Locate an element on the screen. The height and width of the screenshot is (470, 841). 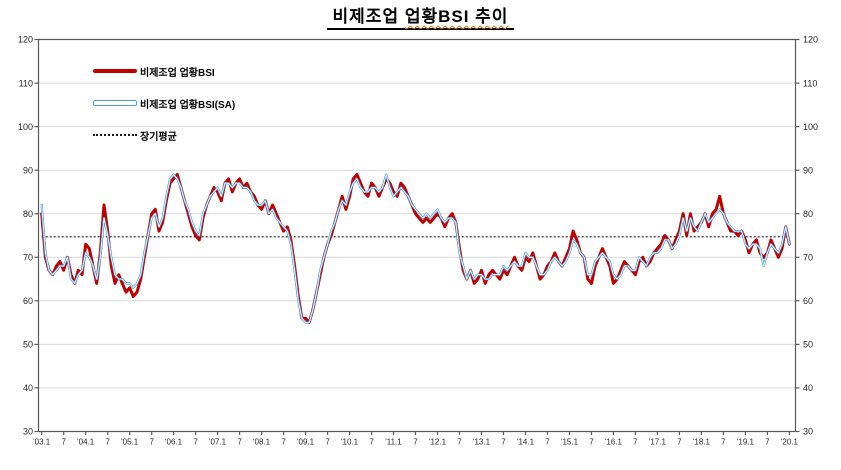
y-axis-label-left: 110 is located at coordinates (26, 83).